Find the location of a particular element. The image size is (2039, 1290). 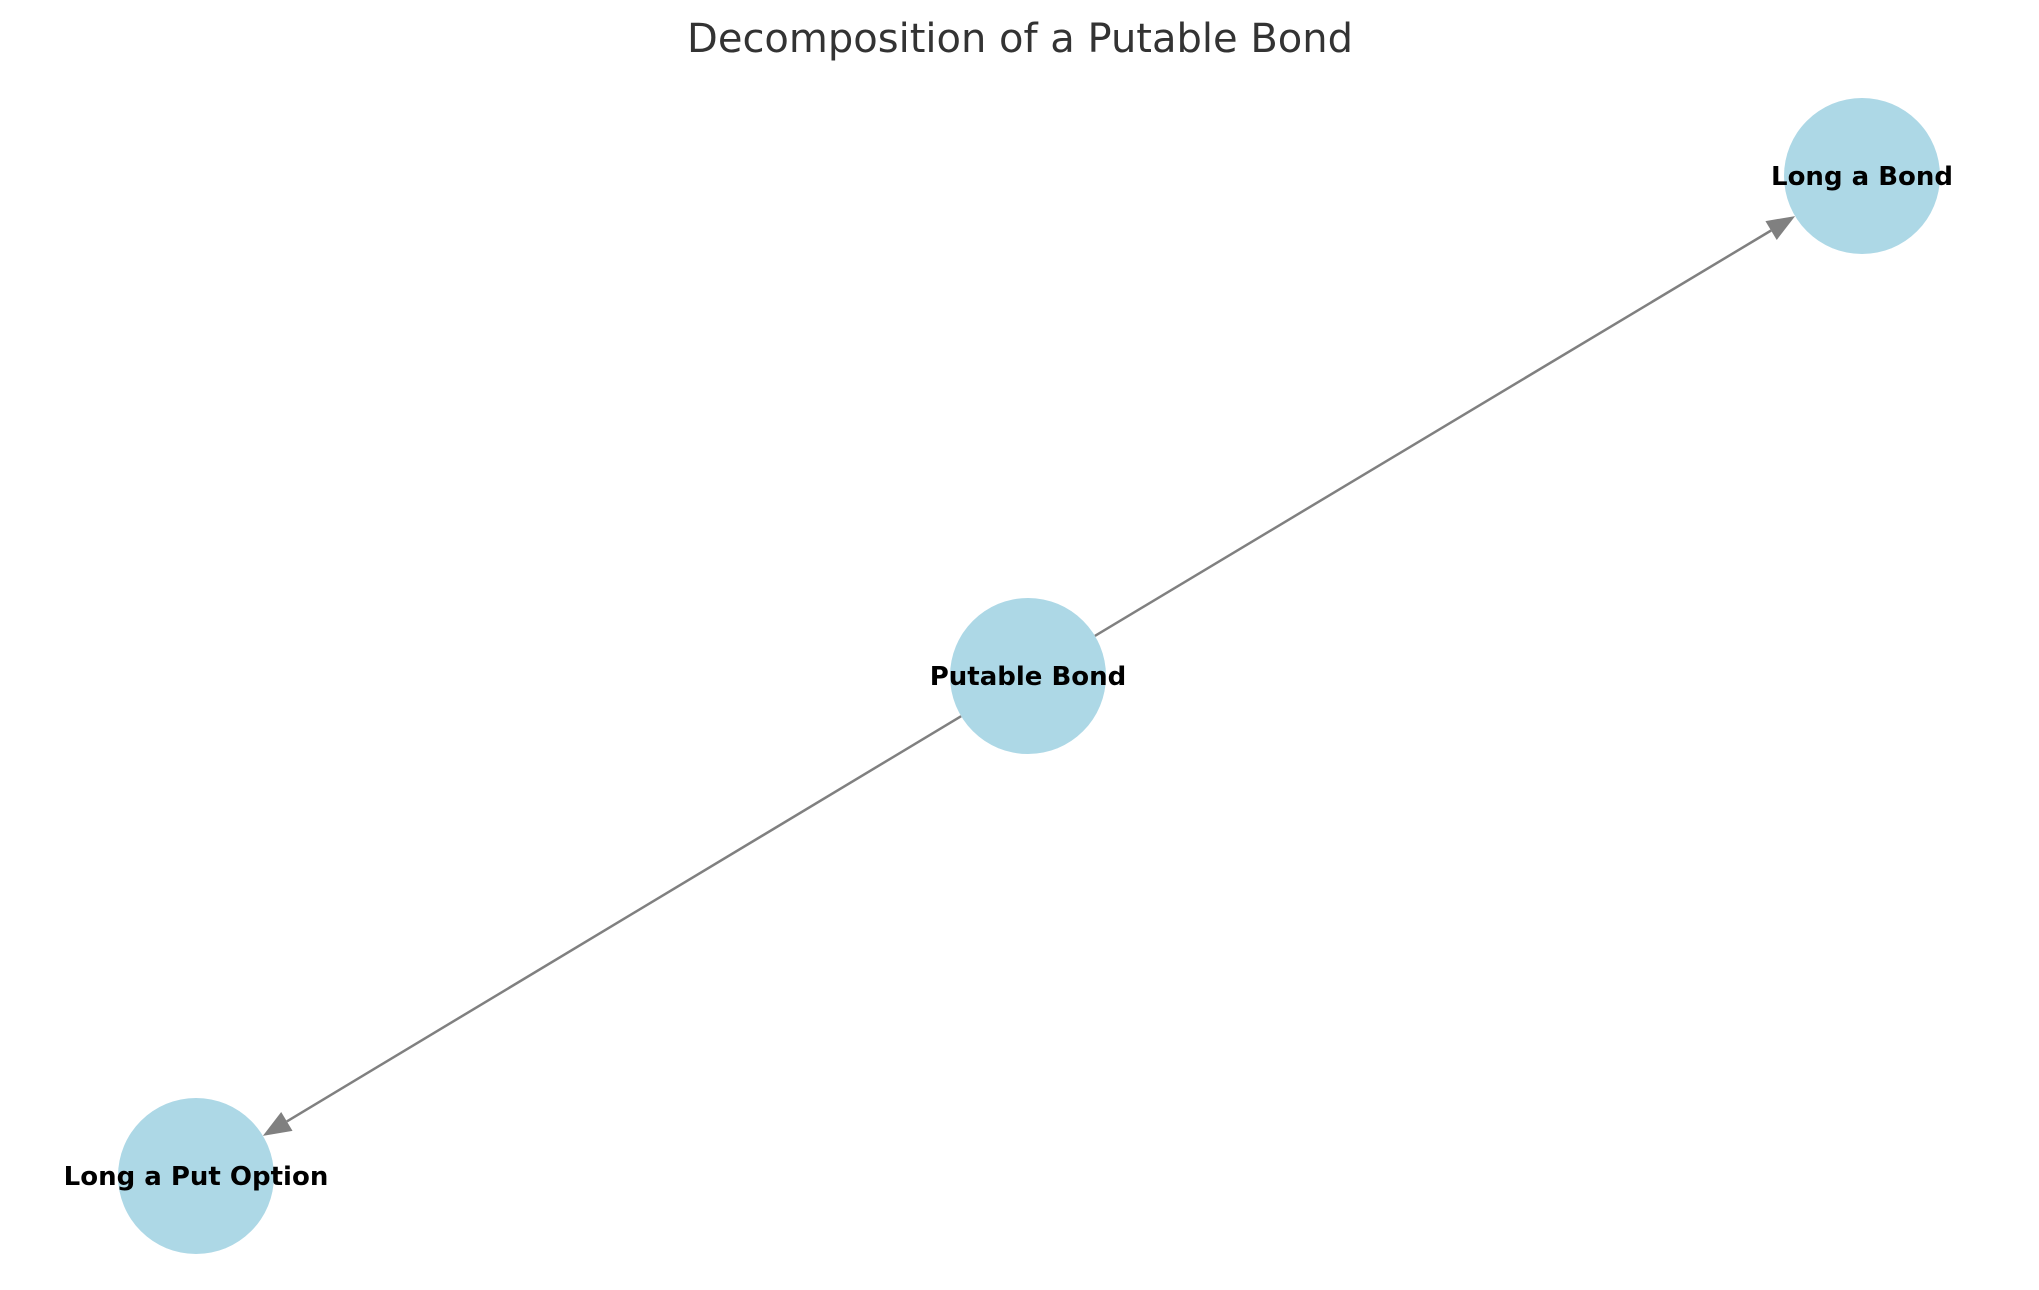

node-long-a-put-option-label: Long a Put Option is located at coordinates (196, 1177).